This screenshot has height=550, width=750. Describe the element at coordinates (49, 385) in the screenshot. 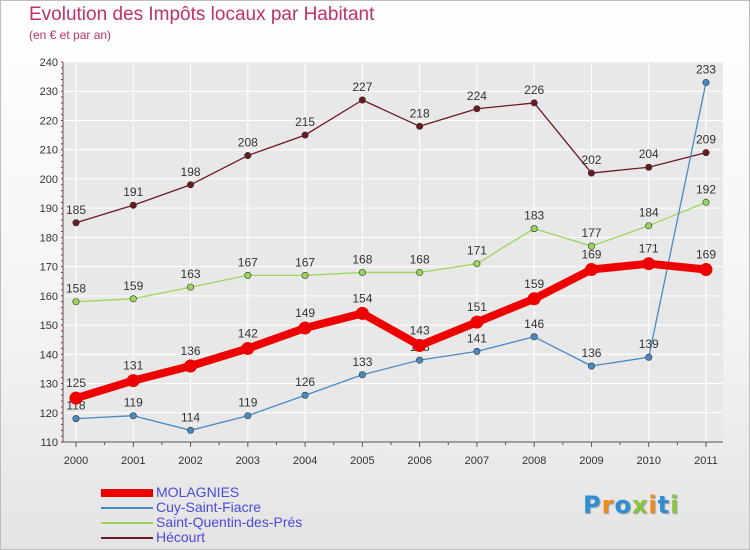

I see `y-tick-label: 130` at that location.